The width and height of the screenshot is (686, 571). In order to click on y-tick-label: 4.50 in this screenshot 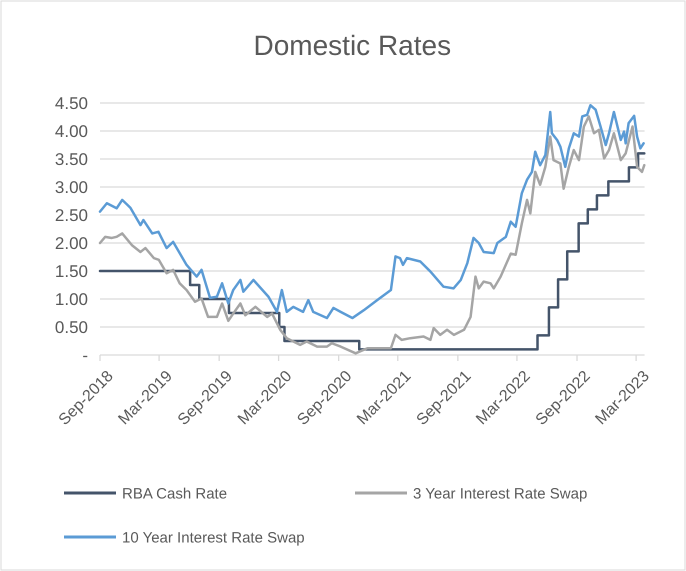, I will do `click(71, 103)`.